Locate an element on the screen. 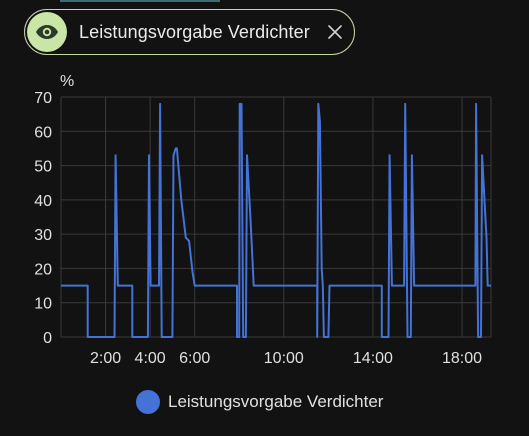  eye-icon is located at coordinates (47, 32).